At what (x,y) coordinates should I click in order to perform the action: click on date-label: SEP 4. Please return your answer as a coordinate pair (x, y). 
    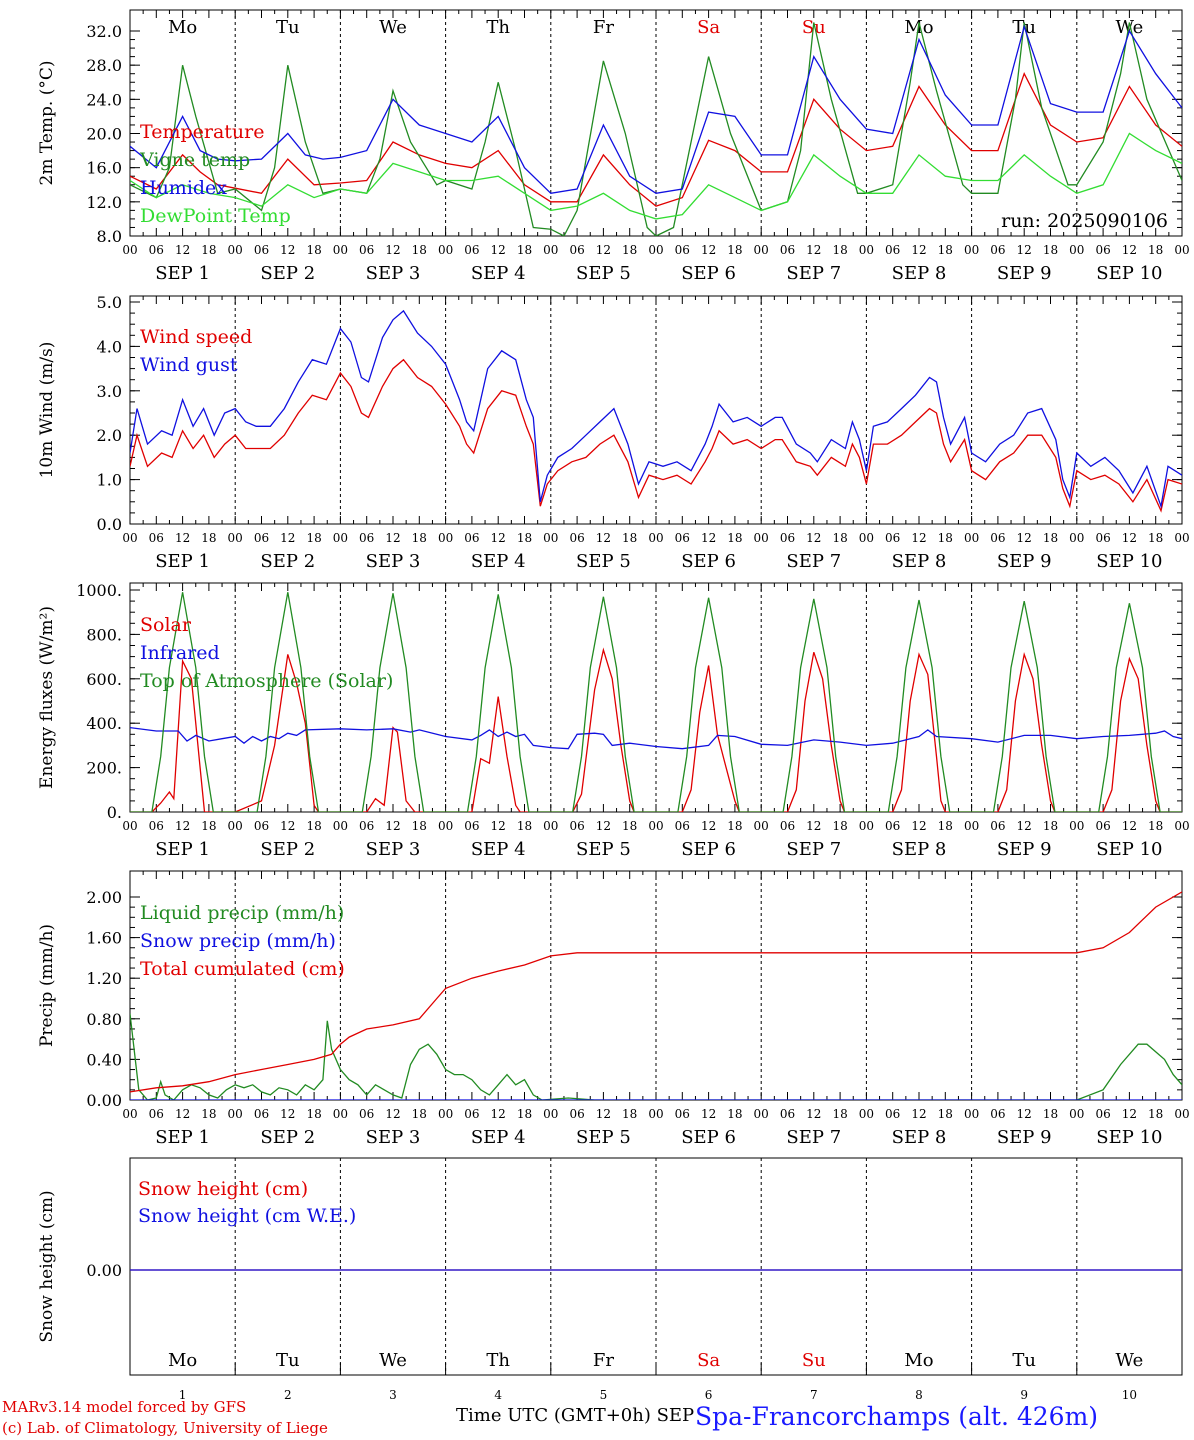
    Looking at the image, I should click on (498, 1137).